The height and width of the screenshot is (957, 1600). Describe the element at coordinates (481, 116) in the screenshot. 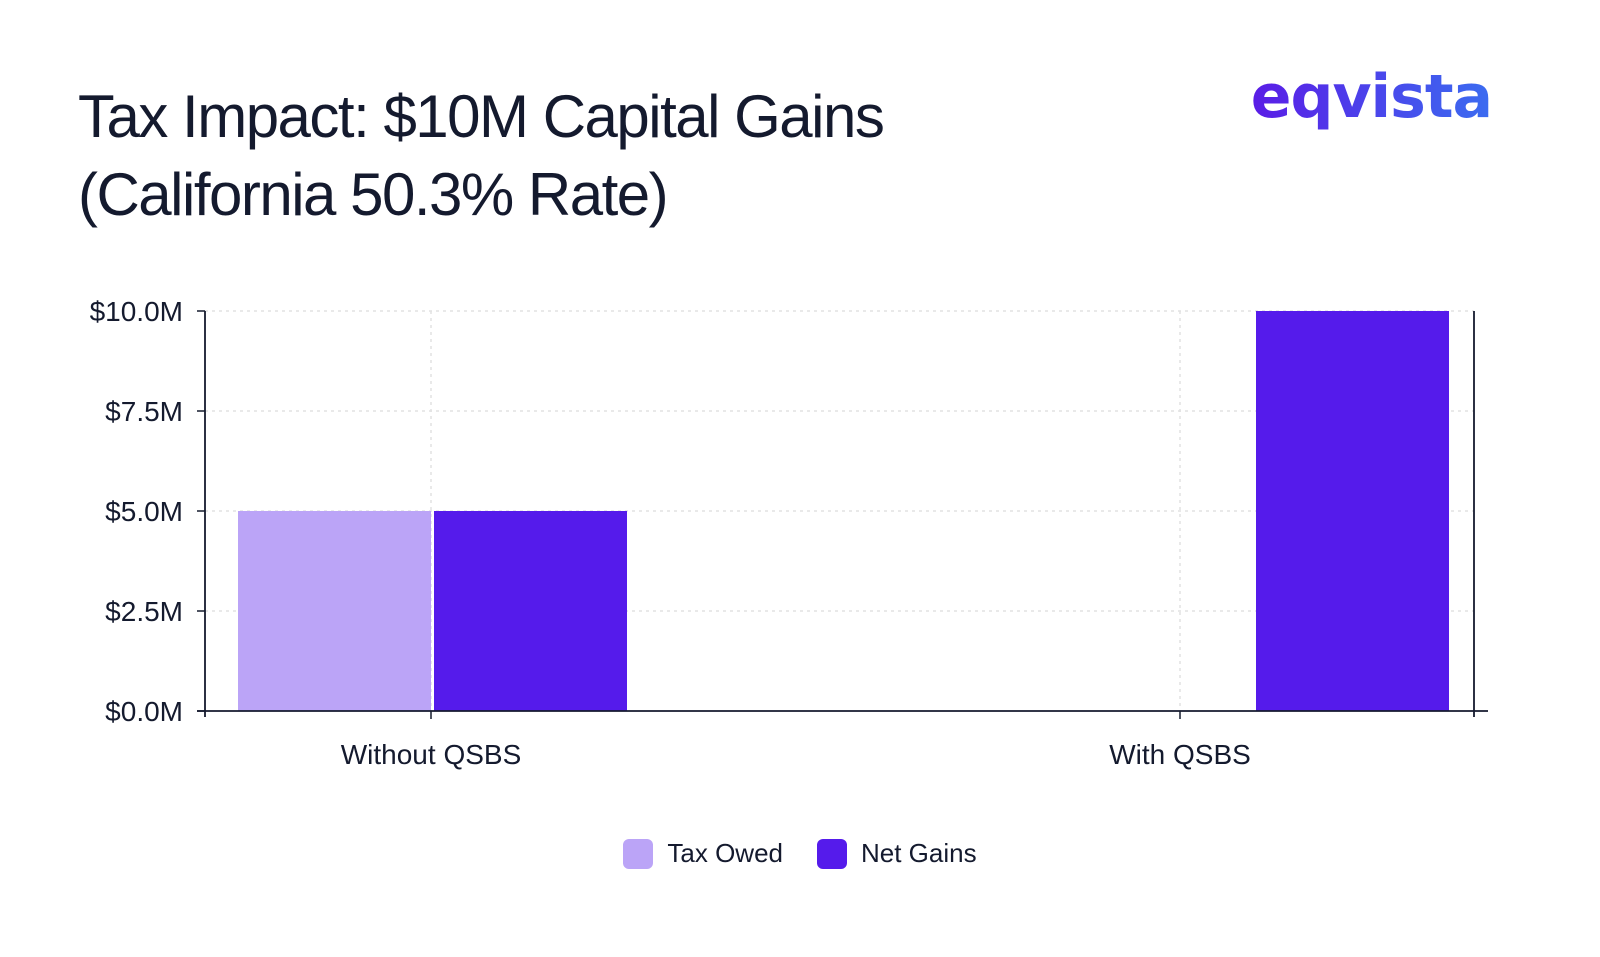

I see `chart-title-line-1: Tax Impact: $10M Capital Gains` at that location.